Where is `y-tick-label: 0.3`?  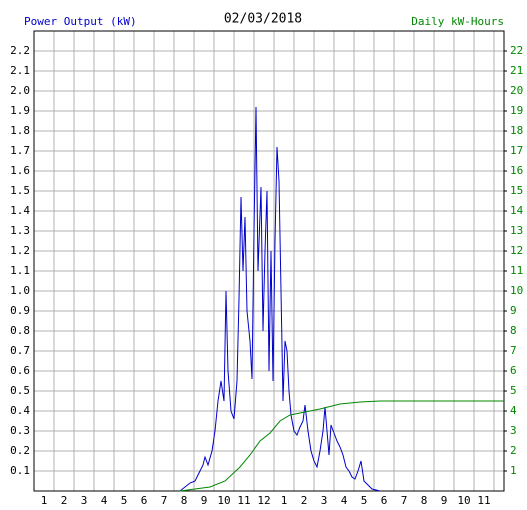 y-tick-label: 0.3 is located at coordinates (20, 430).